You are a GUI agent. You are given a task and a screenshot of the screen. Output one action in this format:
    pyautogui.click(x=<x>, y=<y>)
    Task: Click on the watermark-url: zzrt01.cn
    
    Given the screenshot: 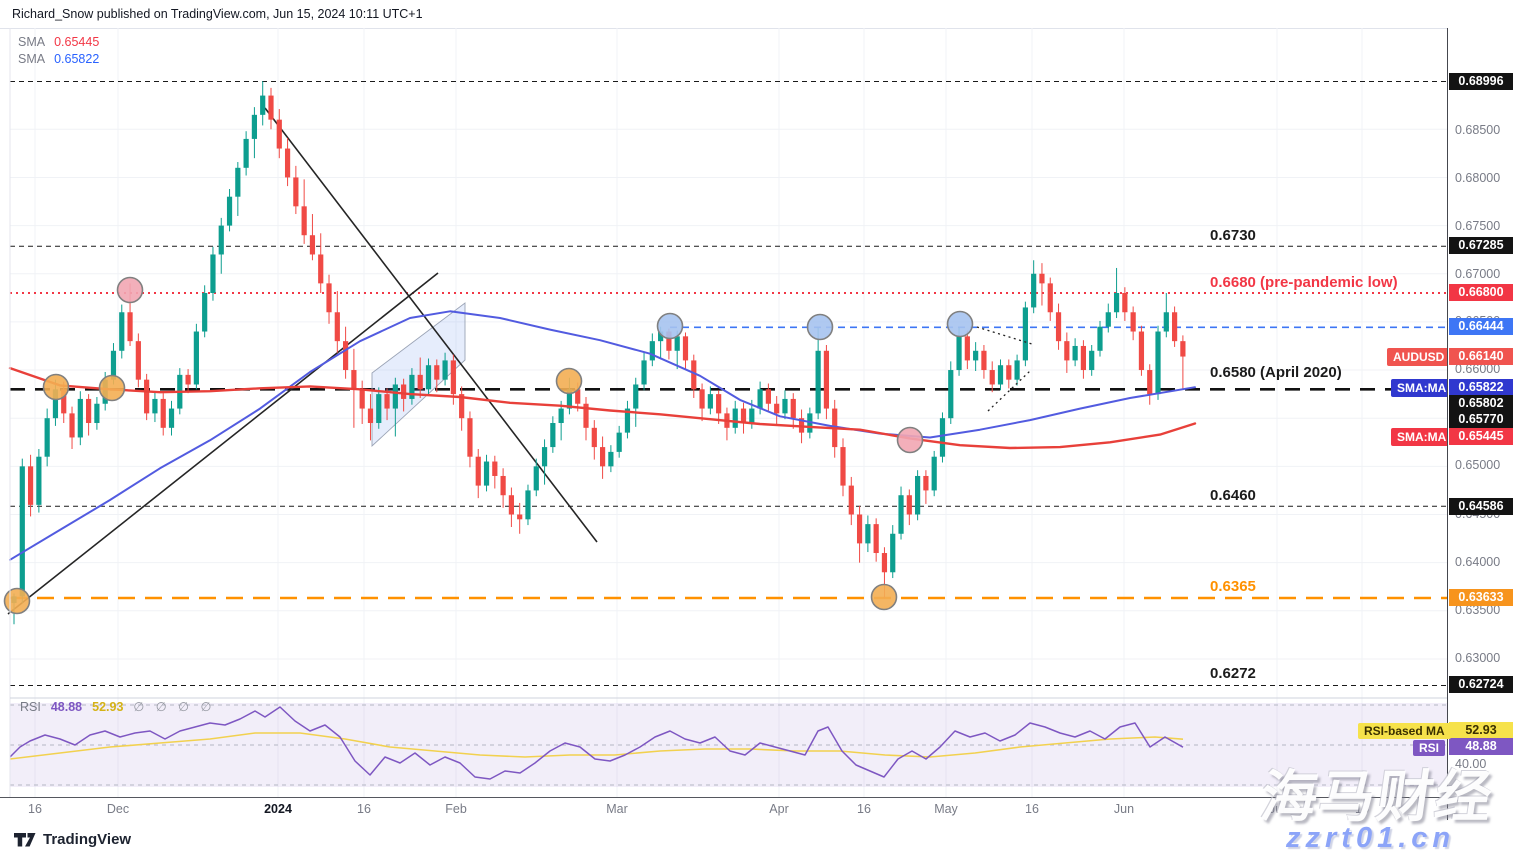 What is the action you would take?
    pyautogui.click(x=1371, y=838)
    